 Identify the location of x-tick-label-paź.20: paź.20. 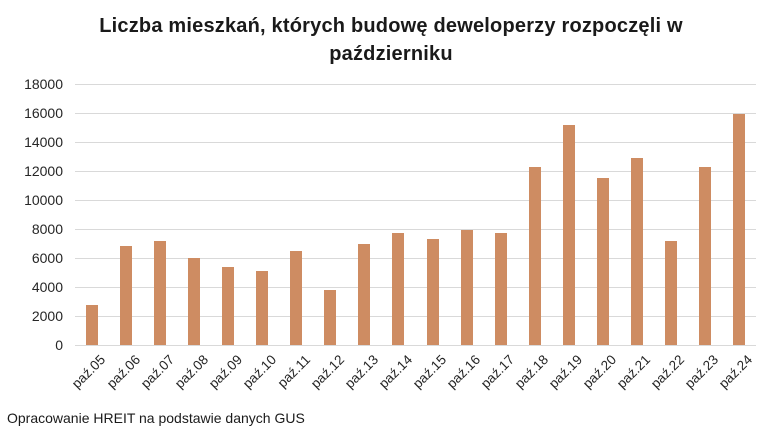
(600, 372).